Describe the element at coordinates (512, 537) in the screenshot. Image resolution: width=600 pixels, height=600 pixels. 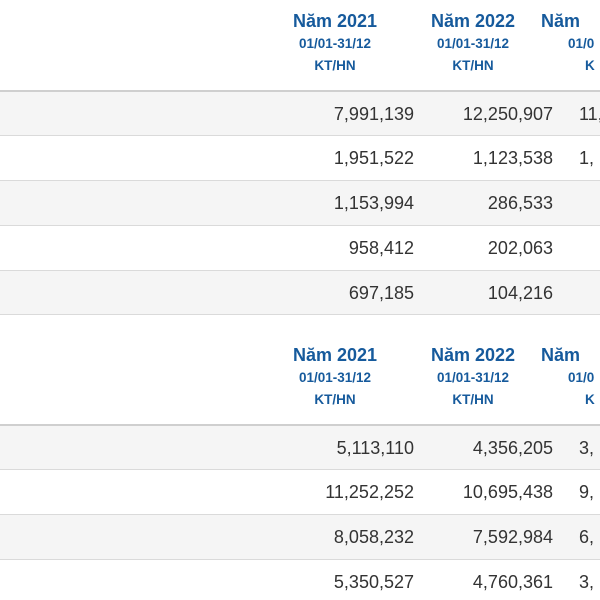
I see `value-2022: 7,592,984` at that location.